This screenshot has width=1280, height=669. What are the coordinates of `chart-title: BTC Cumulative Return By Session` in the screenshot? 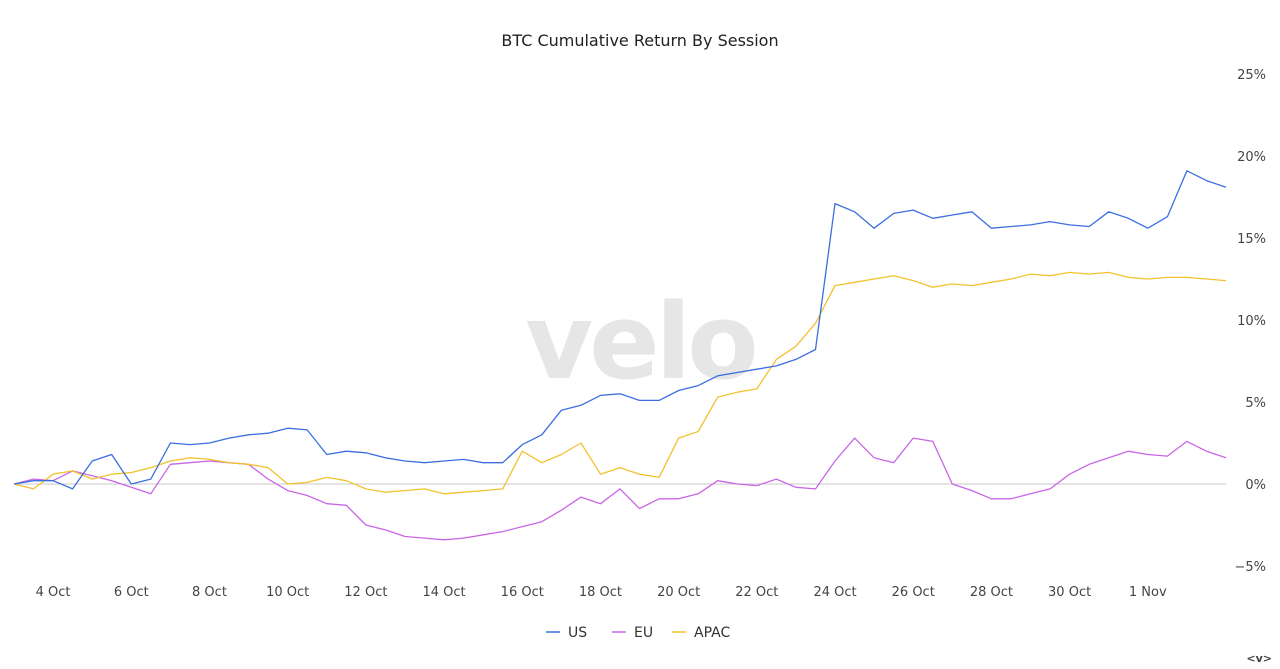 It's located at (639, 40).